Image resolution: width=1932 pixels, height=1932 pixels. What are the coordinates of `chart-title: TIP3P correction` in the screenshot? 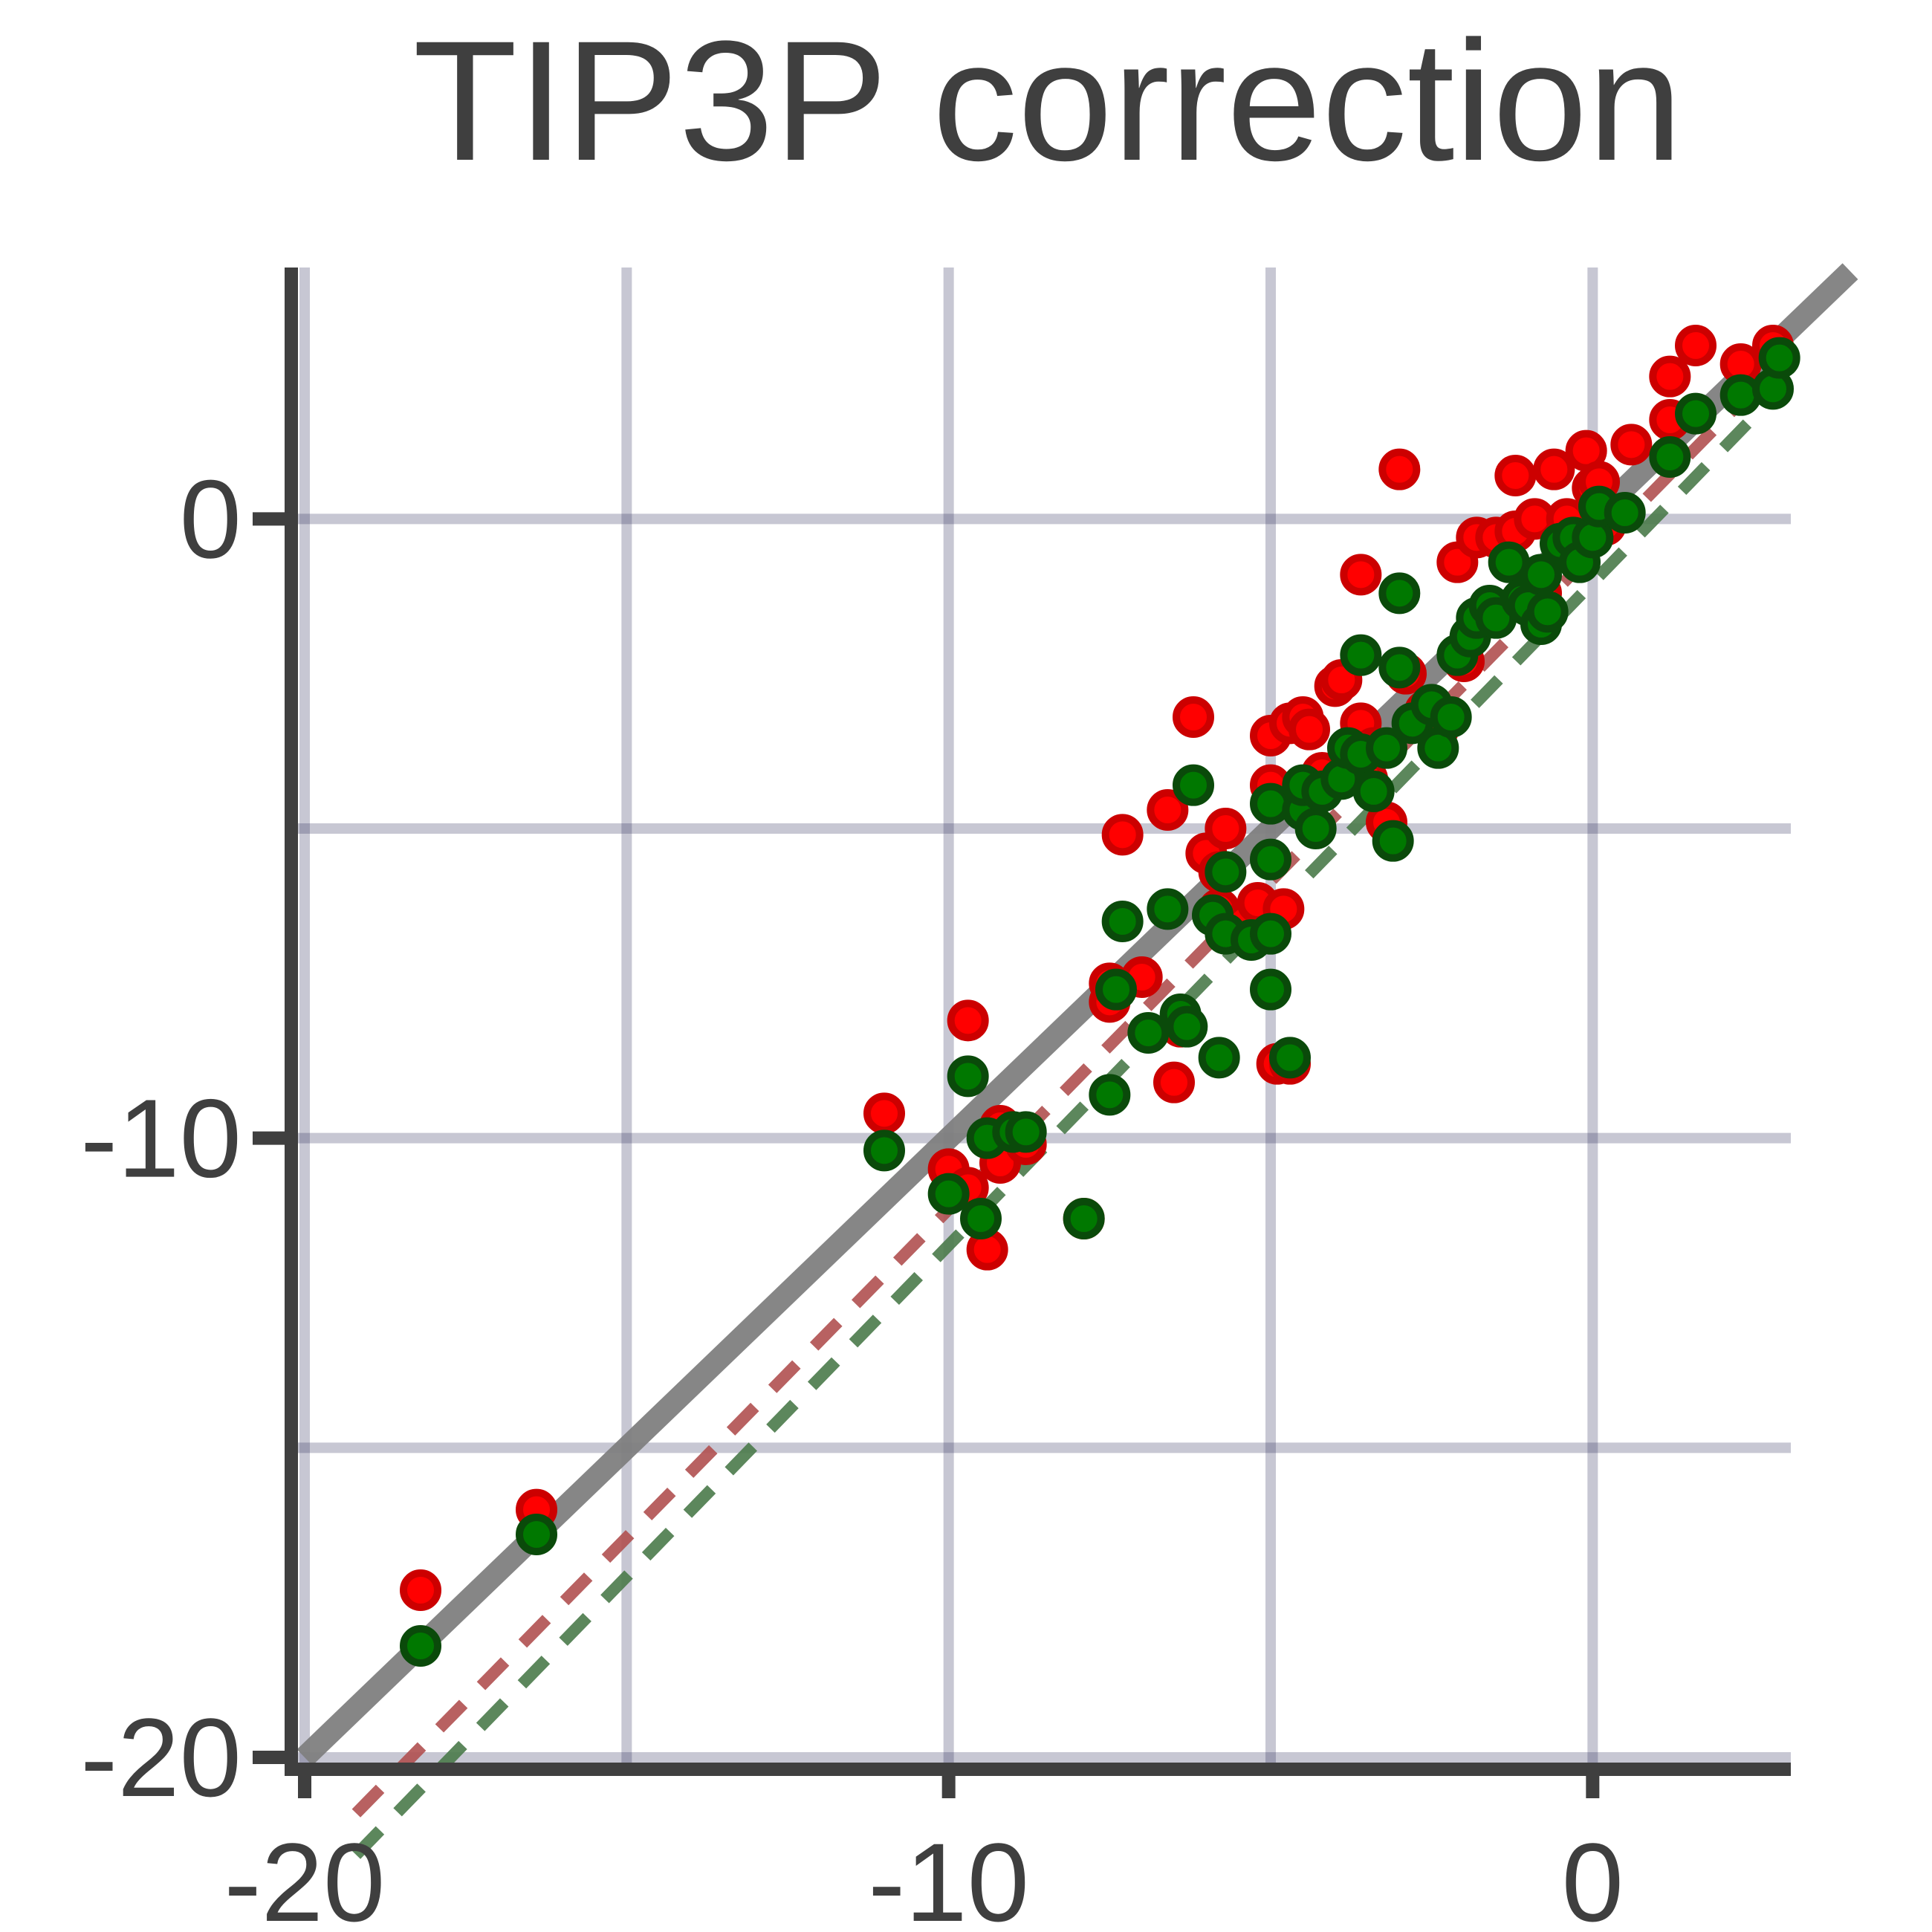 It's located at (1048, 100).